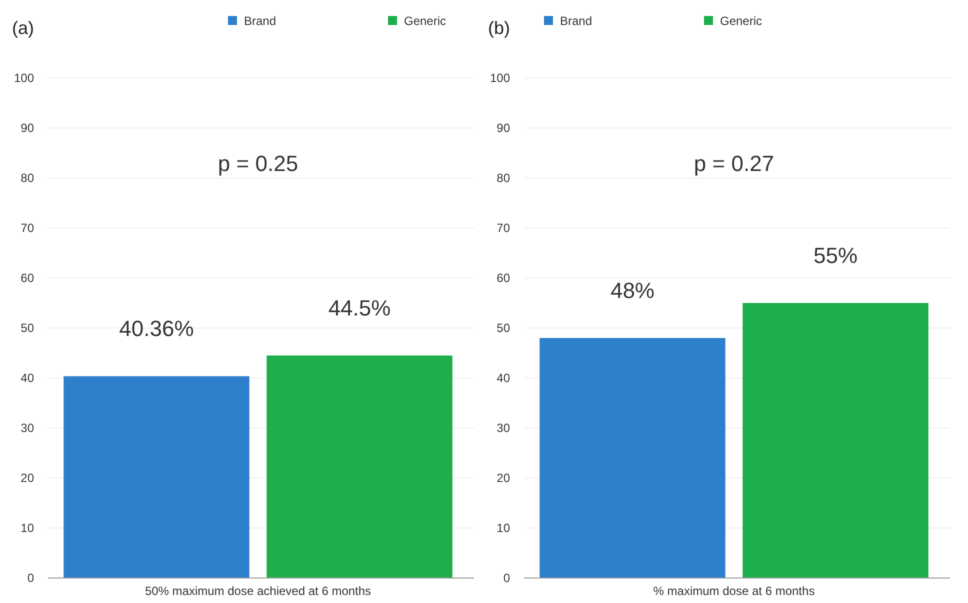  I want to click on x-tick-label: 50% maximum dose achieved at 6 months, so click(258, 591).